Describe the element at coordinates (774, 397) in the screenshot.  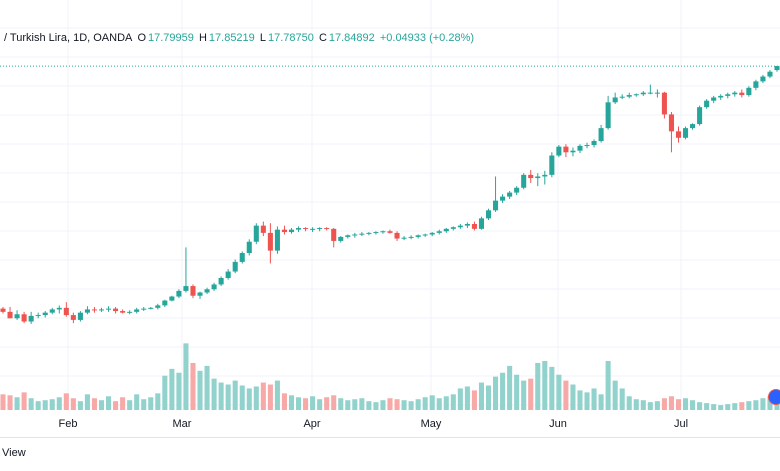
I see `tradingview-logo-icon` at that location.